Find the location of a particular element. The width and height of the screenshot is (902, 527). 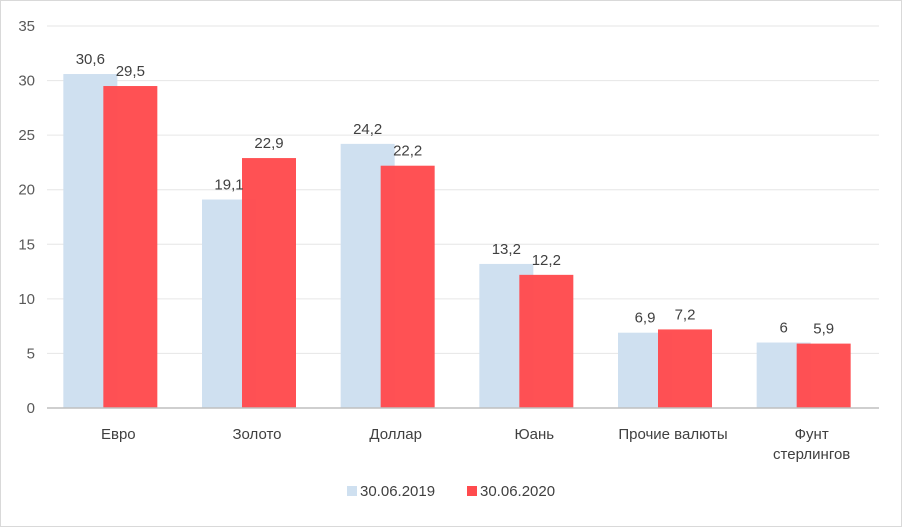

category-label: Золото is located at coordinates (256, 434).